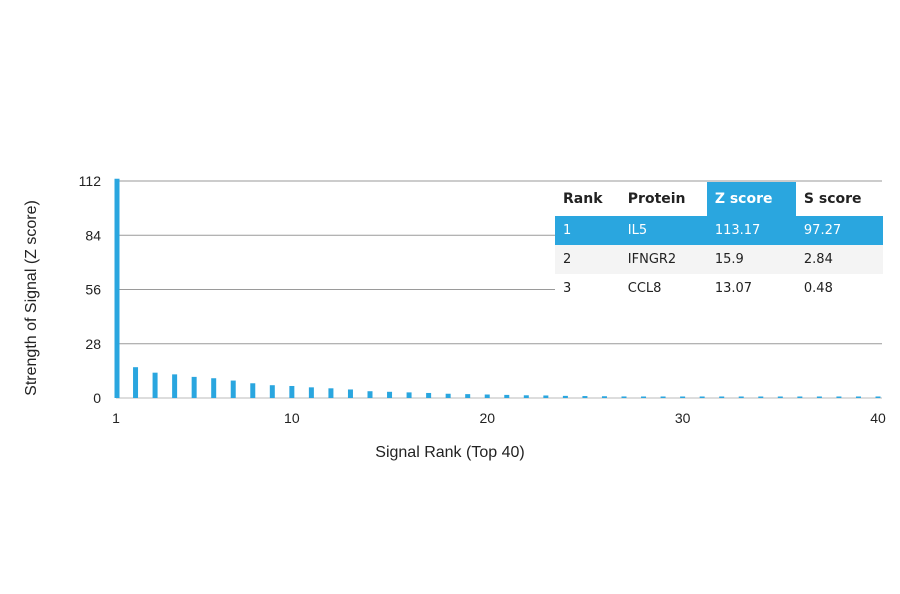 This screenshot has width=900, height=594. I want to click on table-row: 3 CCL8 13.07 0.48, so click(719, 288).